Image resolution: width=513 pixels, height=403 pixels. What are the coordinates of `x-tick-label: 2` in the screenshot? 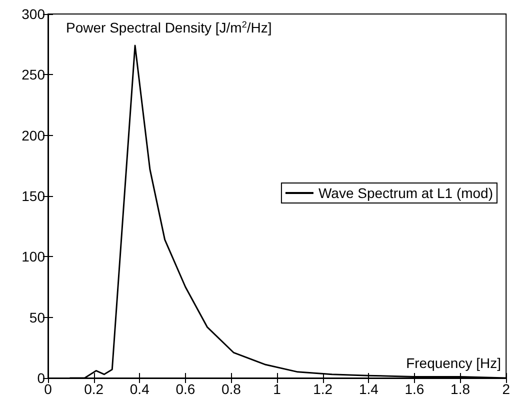 It's located at (506, 389).